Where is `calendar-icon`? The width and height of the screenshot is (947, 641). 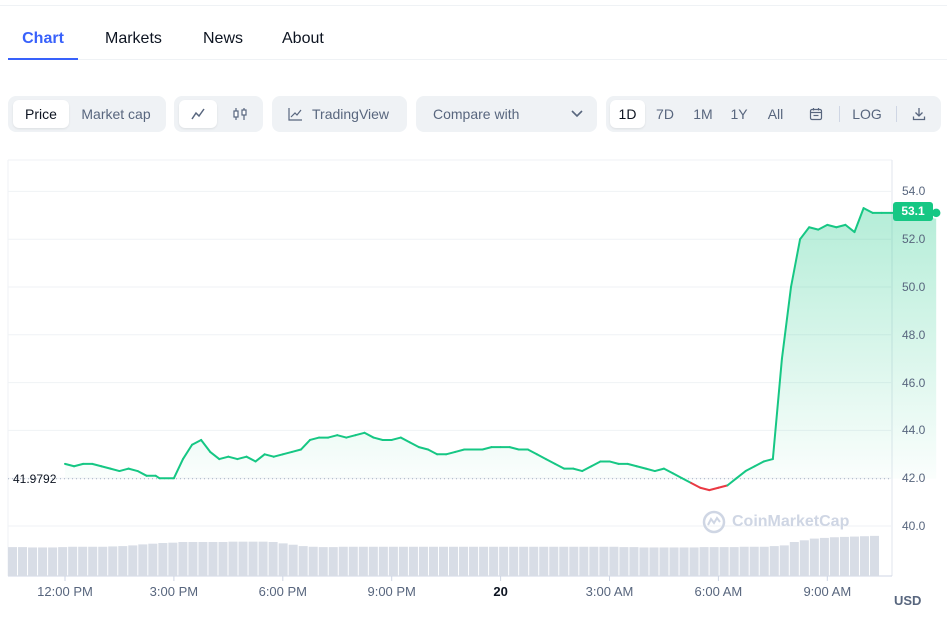 calendar-icon is located at coordinates (816, 114).